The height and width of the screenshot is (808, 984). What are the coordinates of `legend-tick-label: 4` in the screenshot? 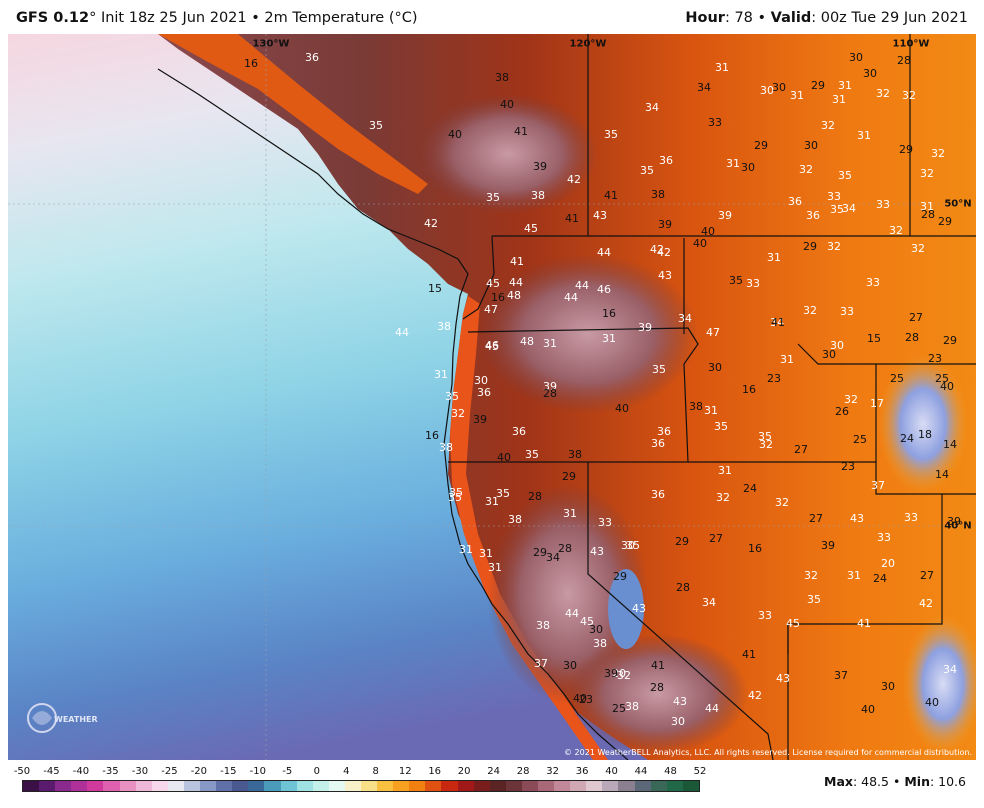 It's located at (346, 771).